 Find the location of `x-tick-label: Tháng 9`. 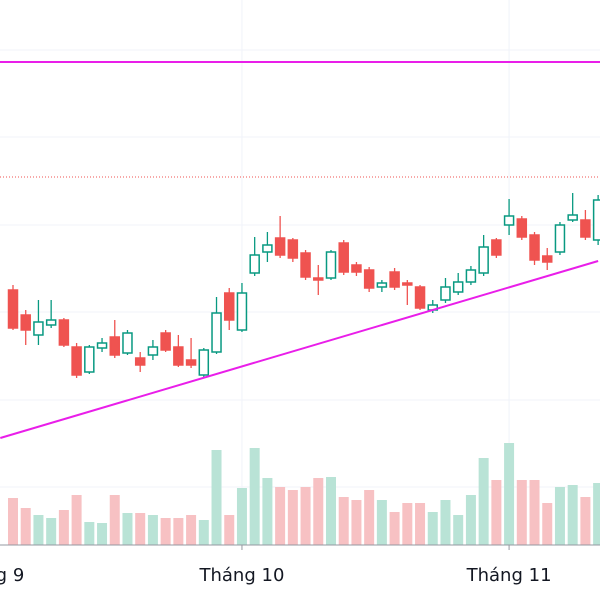

x-tick-label: Tháng 9 is located at coordinates (12, 575).